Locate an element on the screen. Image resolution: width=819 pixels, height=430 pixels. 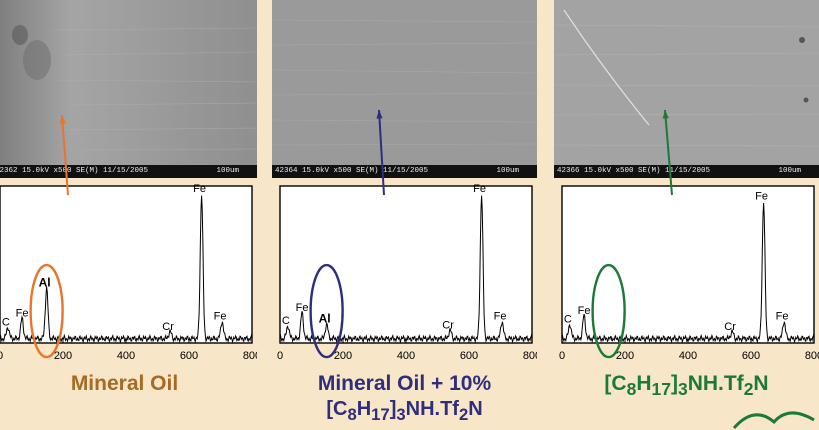
caption-line-1: [C8H17]3NH.Tf2N is located at coordinates (686, 386).